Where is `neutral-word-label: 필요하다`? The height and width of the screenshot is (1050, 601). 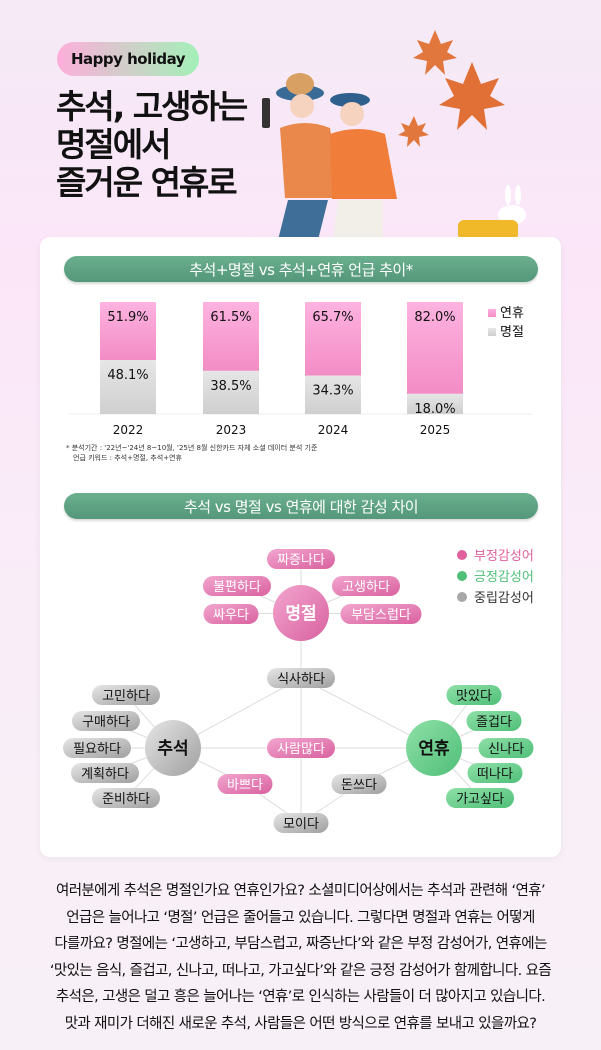 neutral-word-label: 필요하다 is located at coordinates (97, 749).